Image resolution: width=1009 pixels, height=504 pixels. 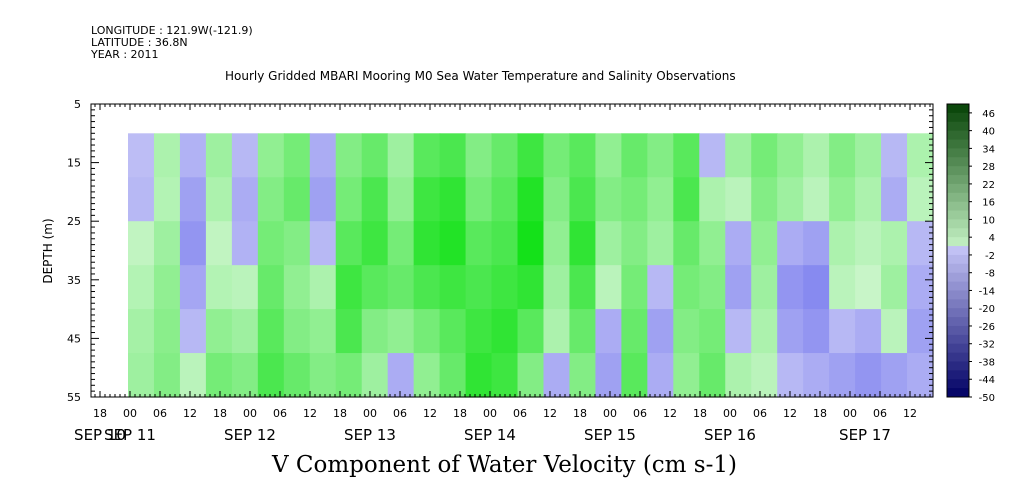 What do you see at coordinates (987, 362) in the screenshot?
I see `colorbar-label: -38` at bounding box center [987, 362].